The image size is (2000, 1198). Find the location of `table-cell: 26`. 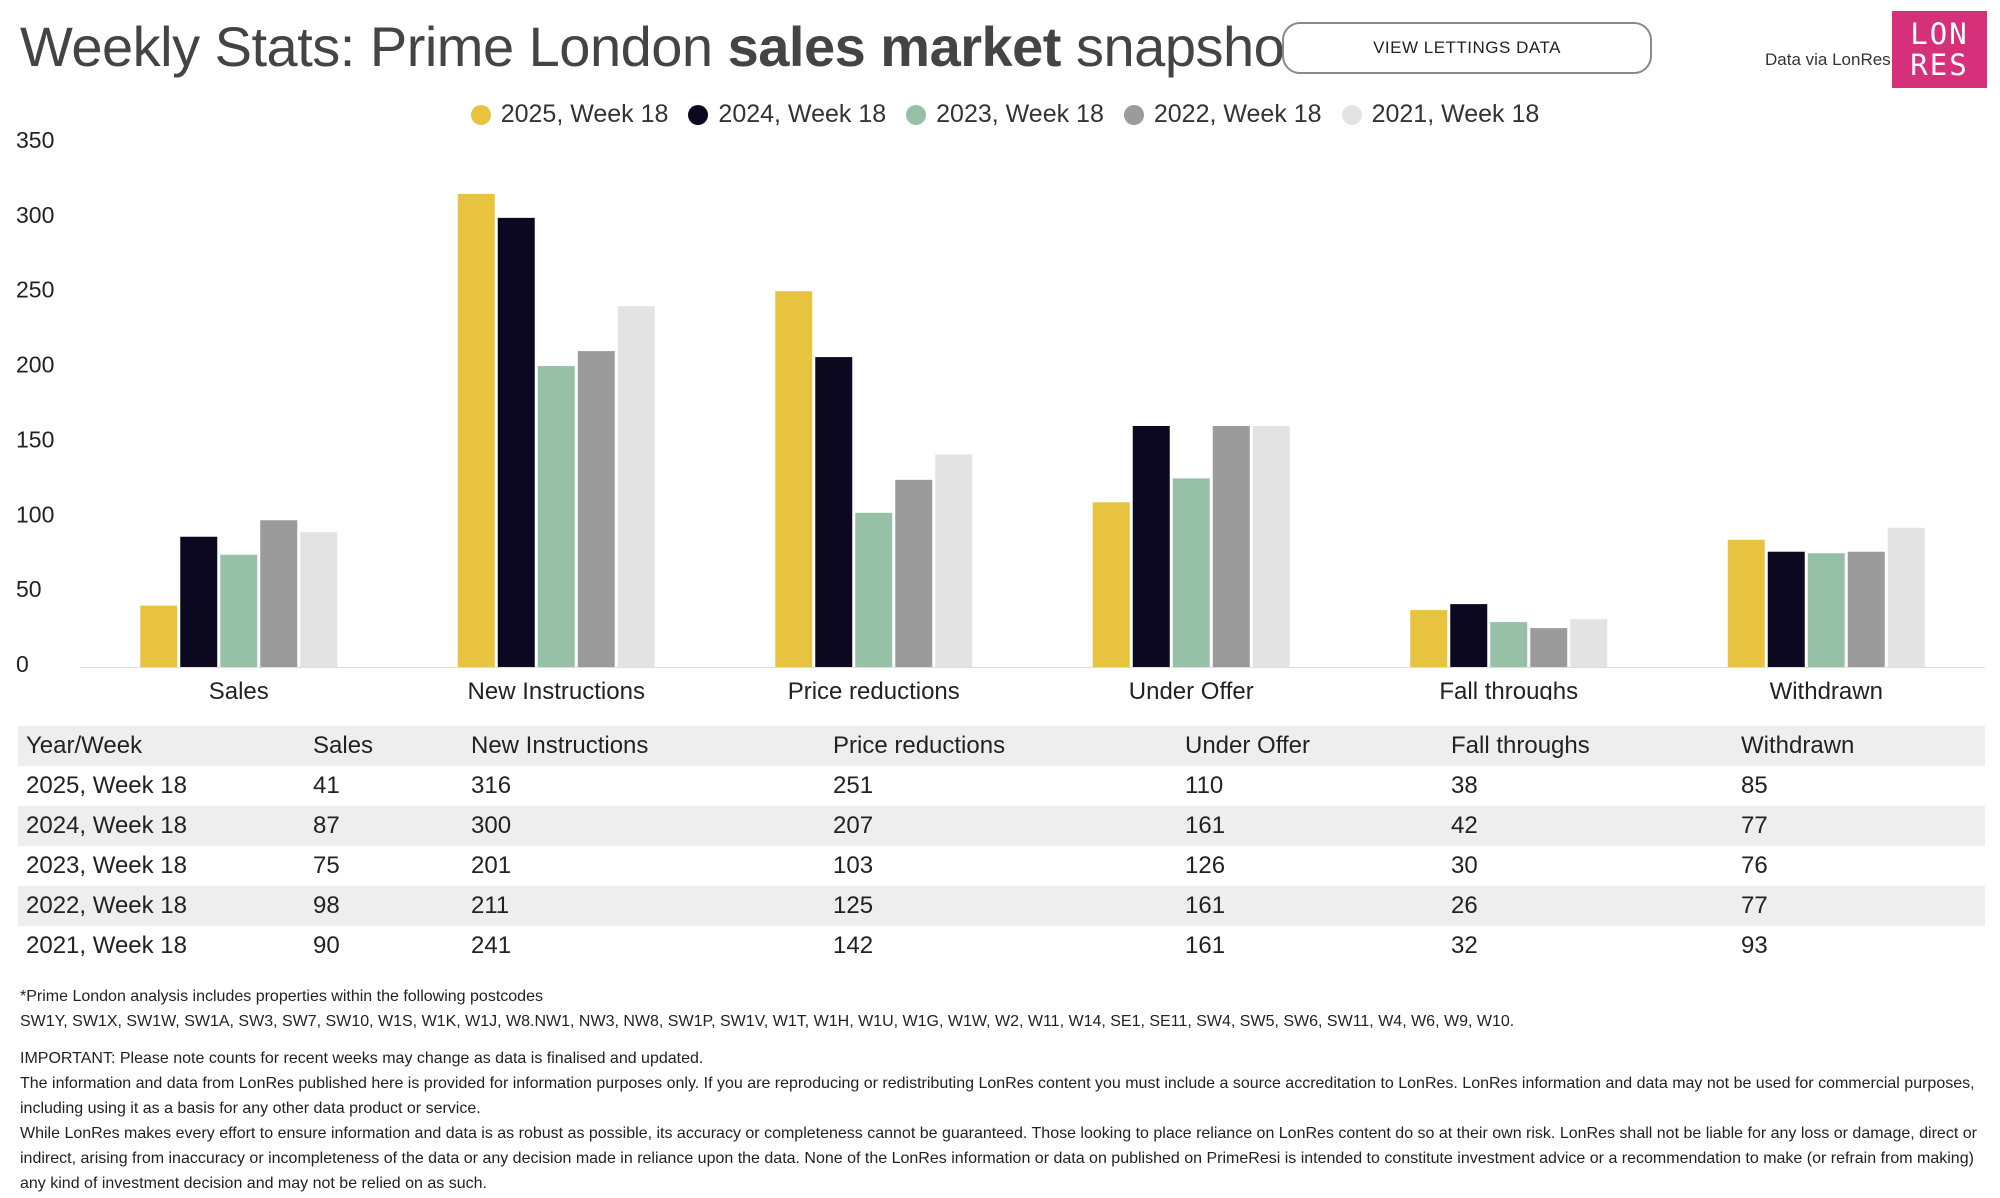

table-cell: 26 is located at coordinates (1588, 906).